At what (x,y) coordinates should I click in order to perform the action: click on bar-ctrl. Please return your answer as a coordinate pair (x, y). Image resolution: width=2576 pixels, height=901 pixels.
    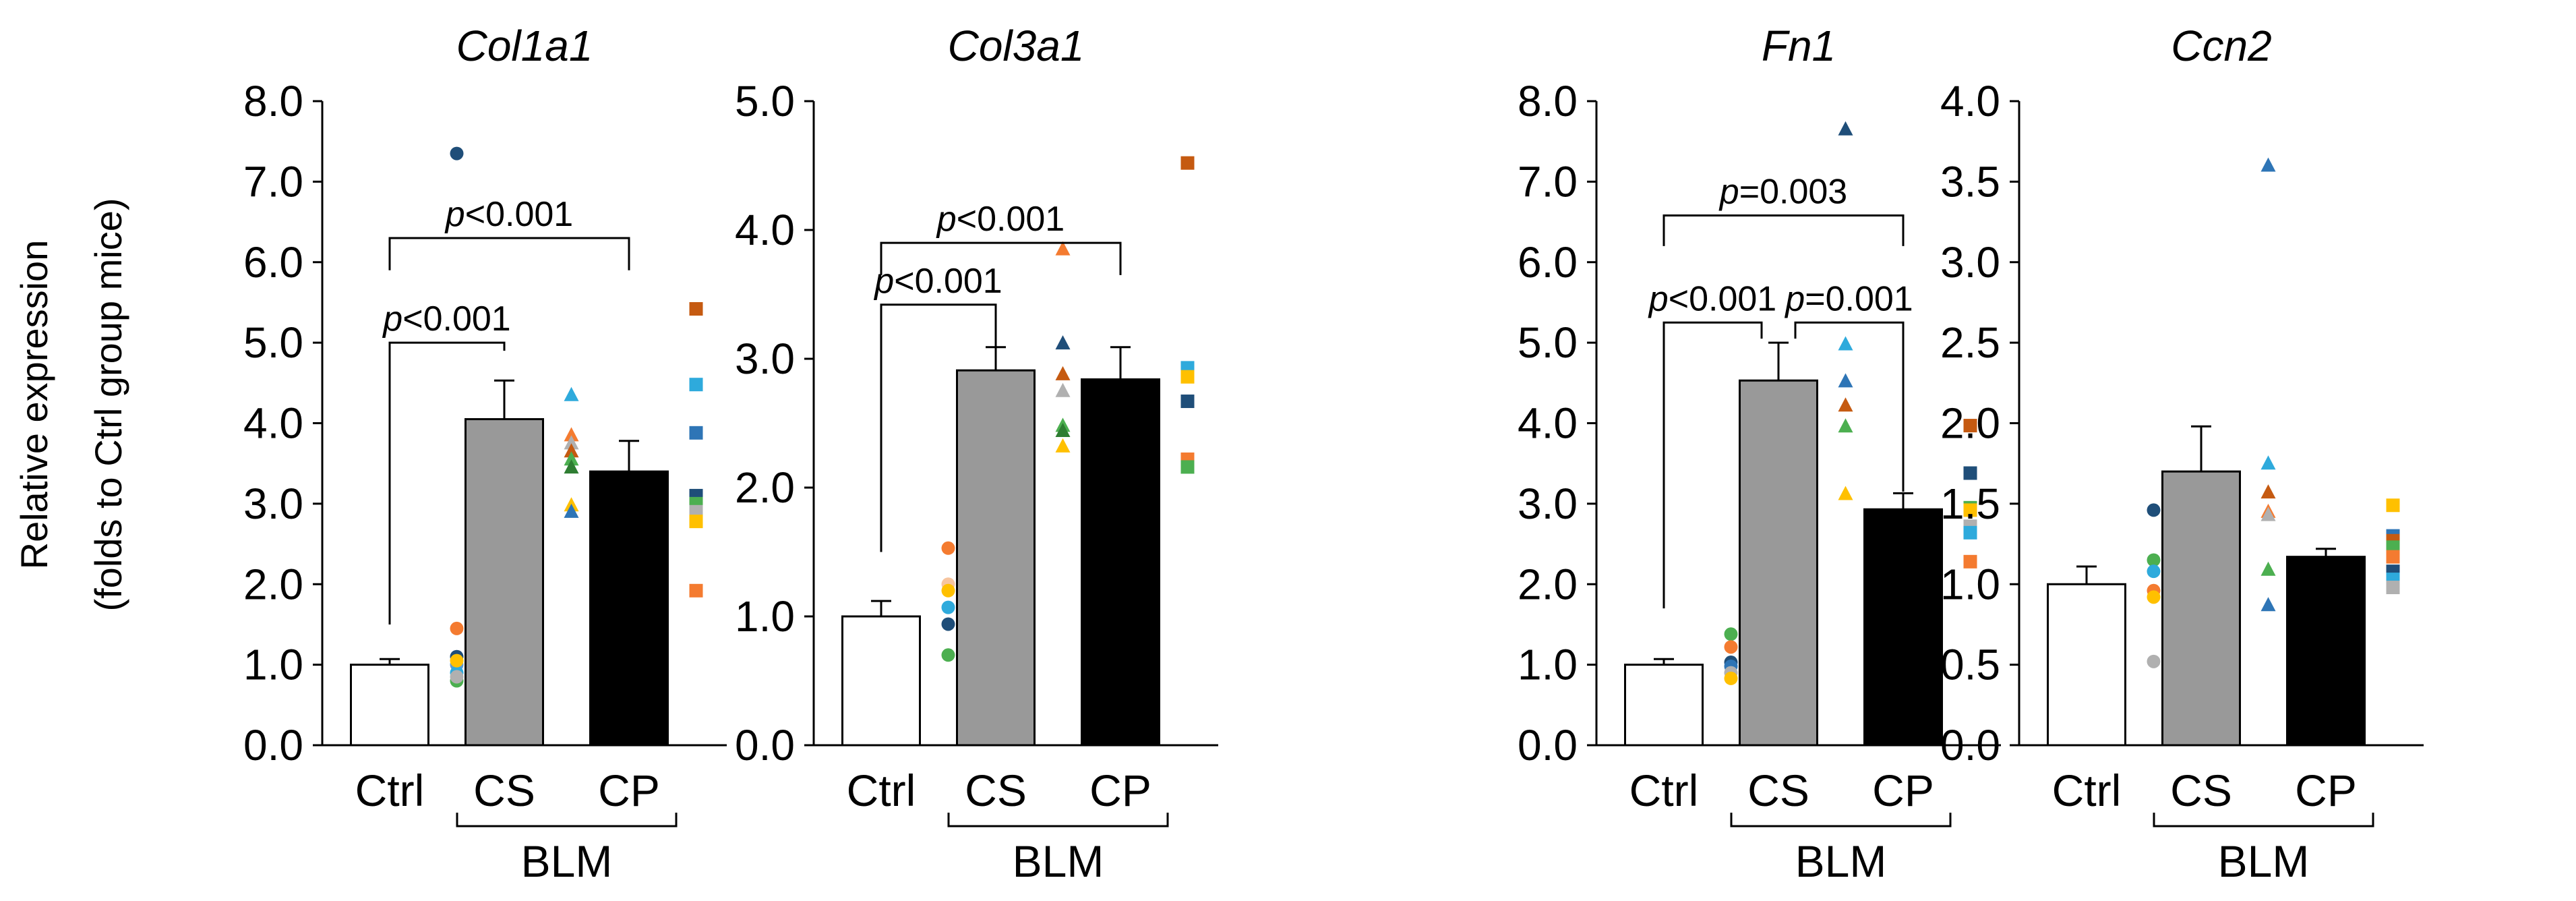
    Looking at the image, I should click on (1664, 705).